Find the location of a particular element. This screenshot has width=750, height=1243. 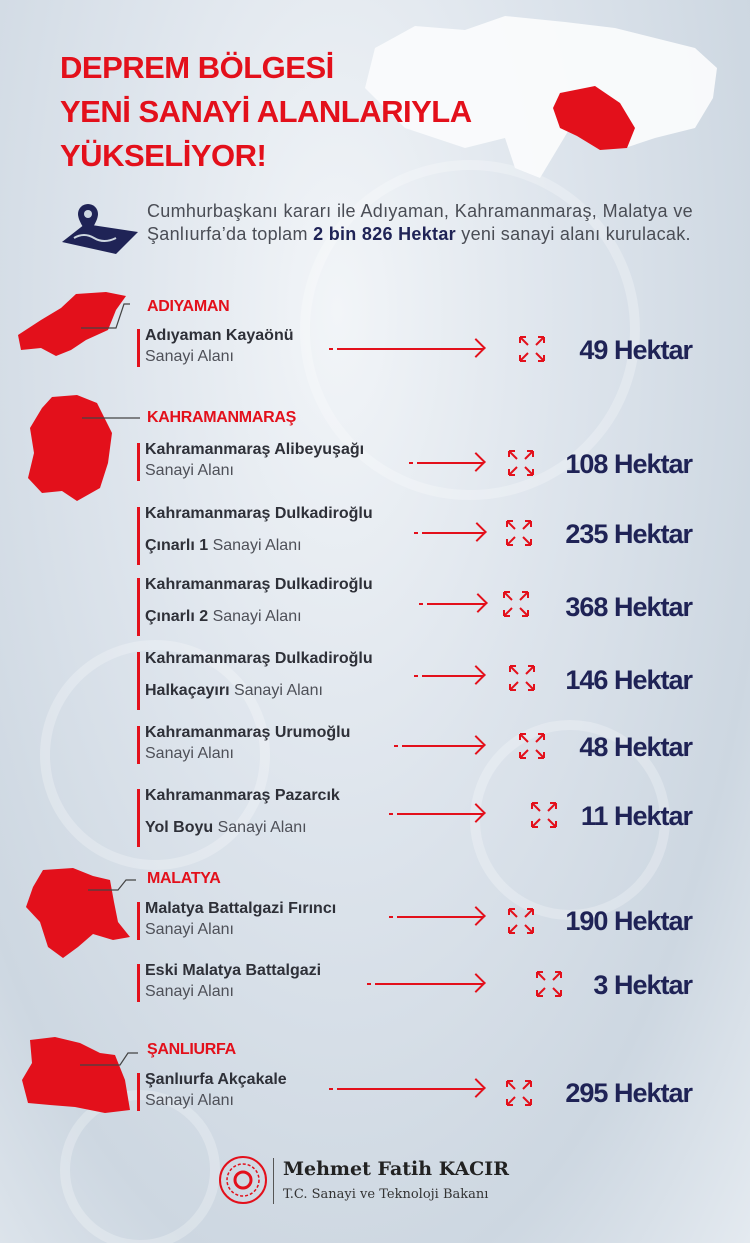

title-line-2: YENİ SANAYİ ALANLARIYLA is located at coordinates (266, 111).